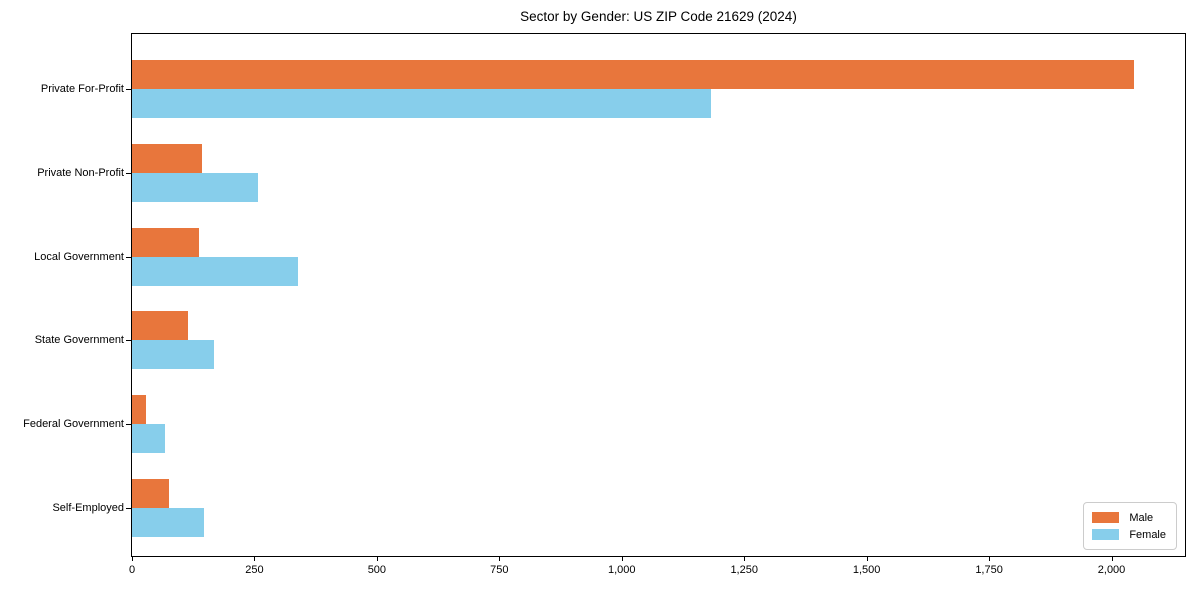 The image size is (1200, 600). I want to click on legend-label-male: Male, so click(1141, 517).